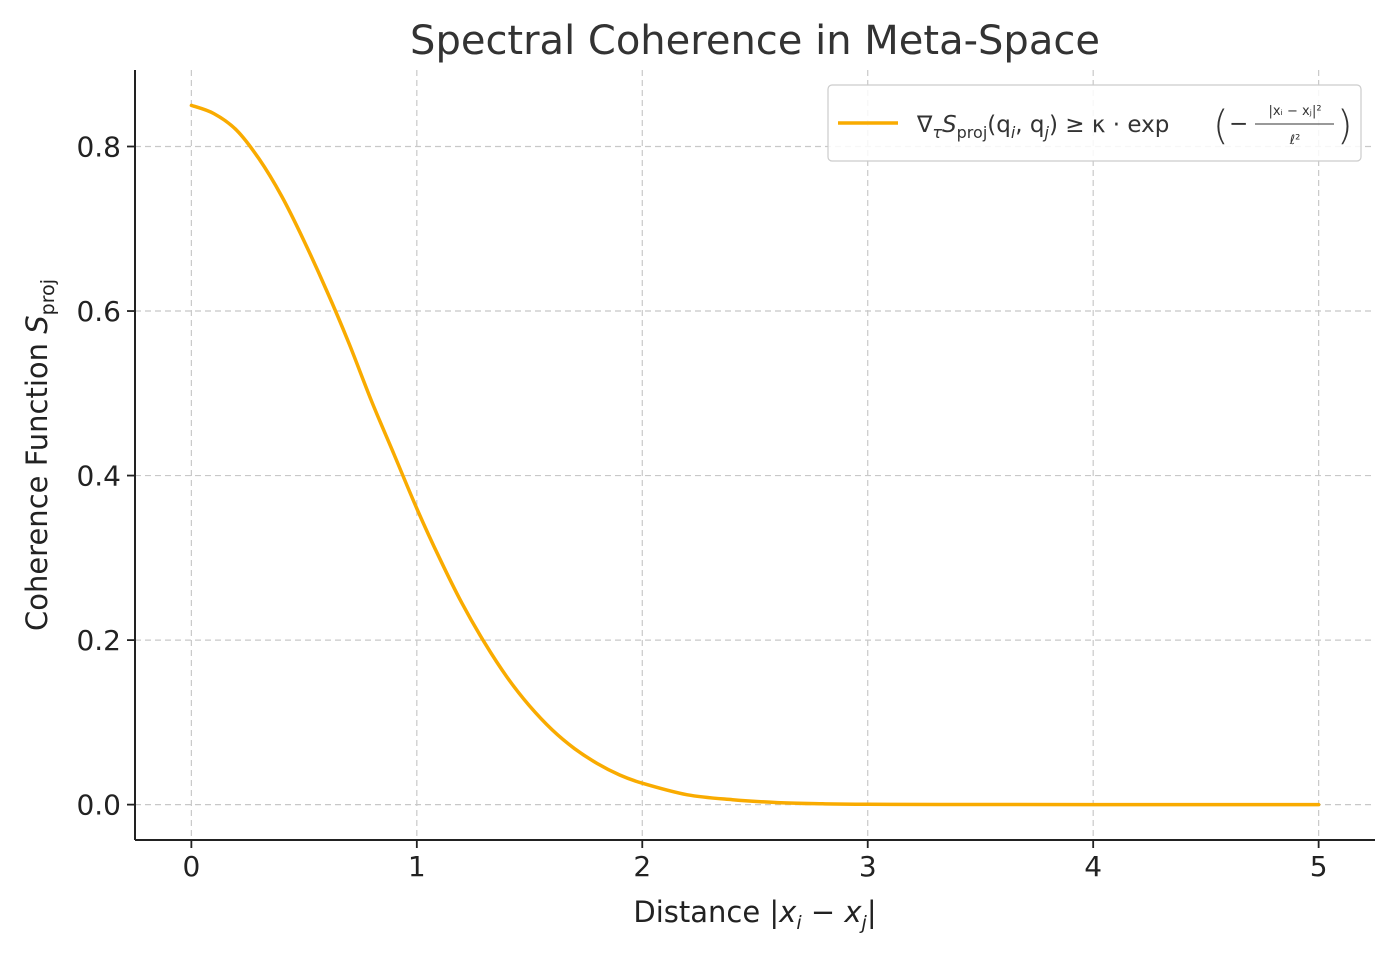 The width and height of the screenshot is (1395, 955). Describe the element at coordinates (98, 640) in the screenshot. I see `y-tick-label: 0.2` at that location.